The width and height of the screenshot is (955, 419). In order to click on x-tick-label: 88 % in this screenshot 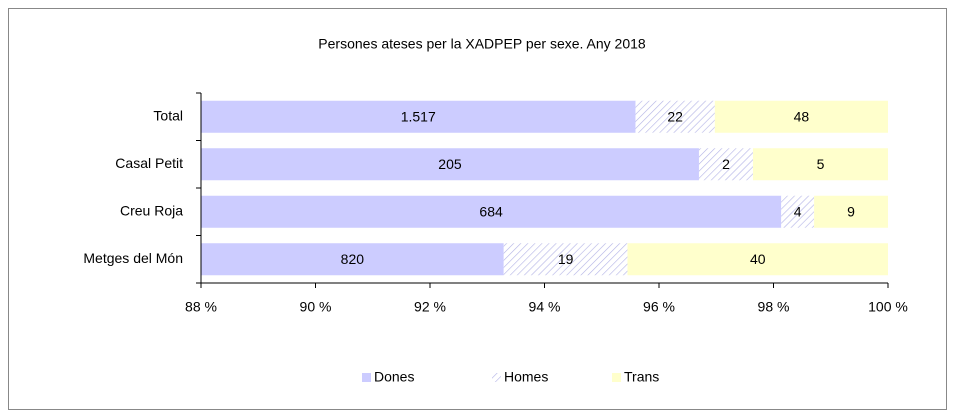, I will do `click(201, 307)`.